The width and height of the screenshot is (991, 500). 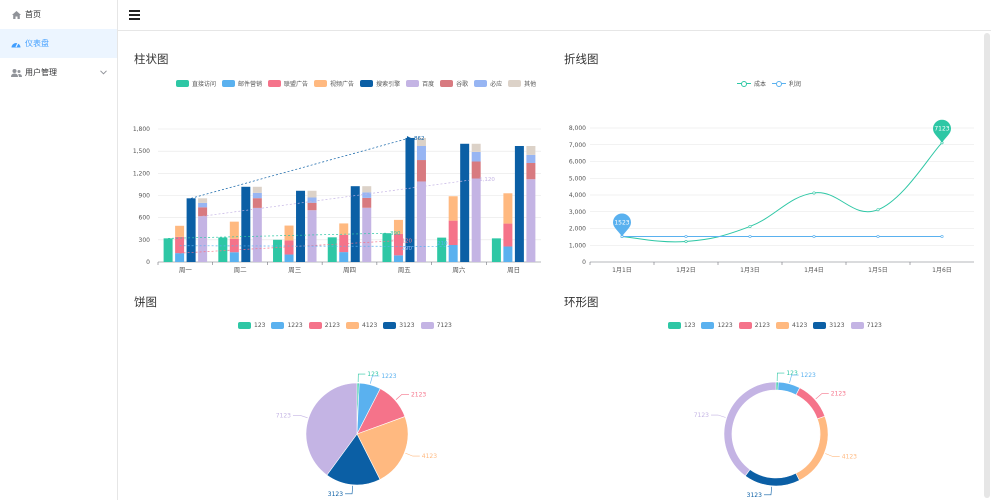 I want to click on scrollbar, so click(x=987, y=265).